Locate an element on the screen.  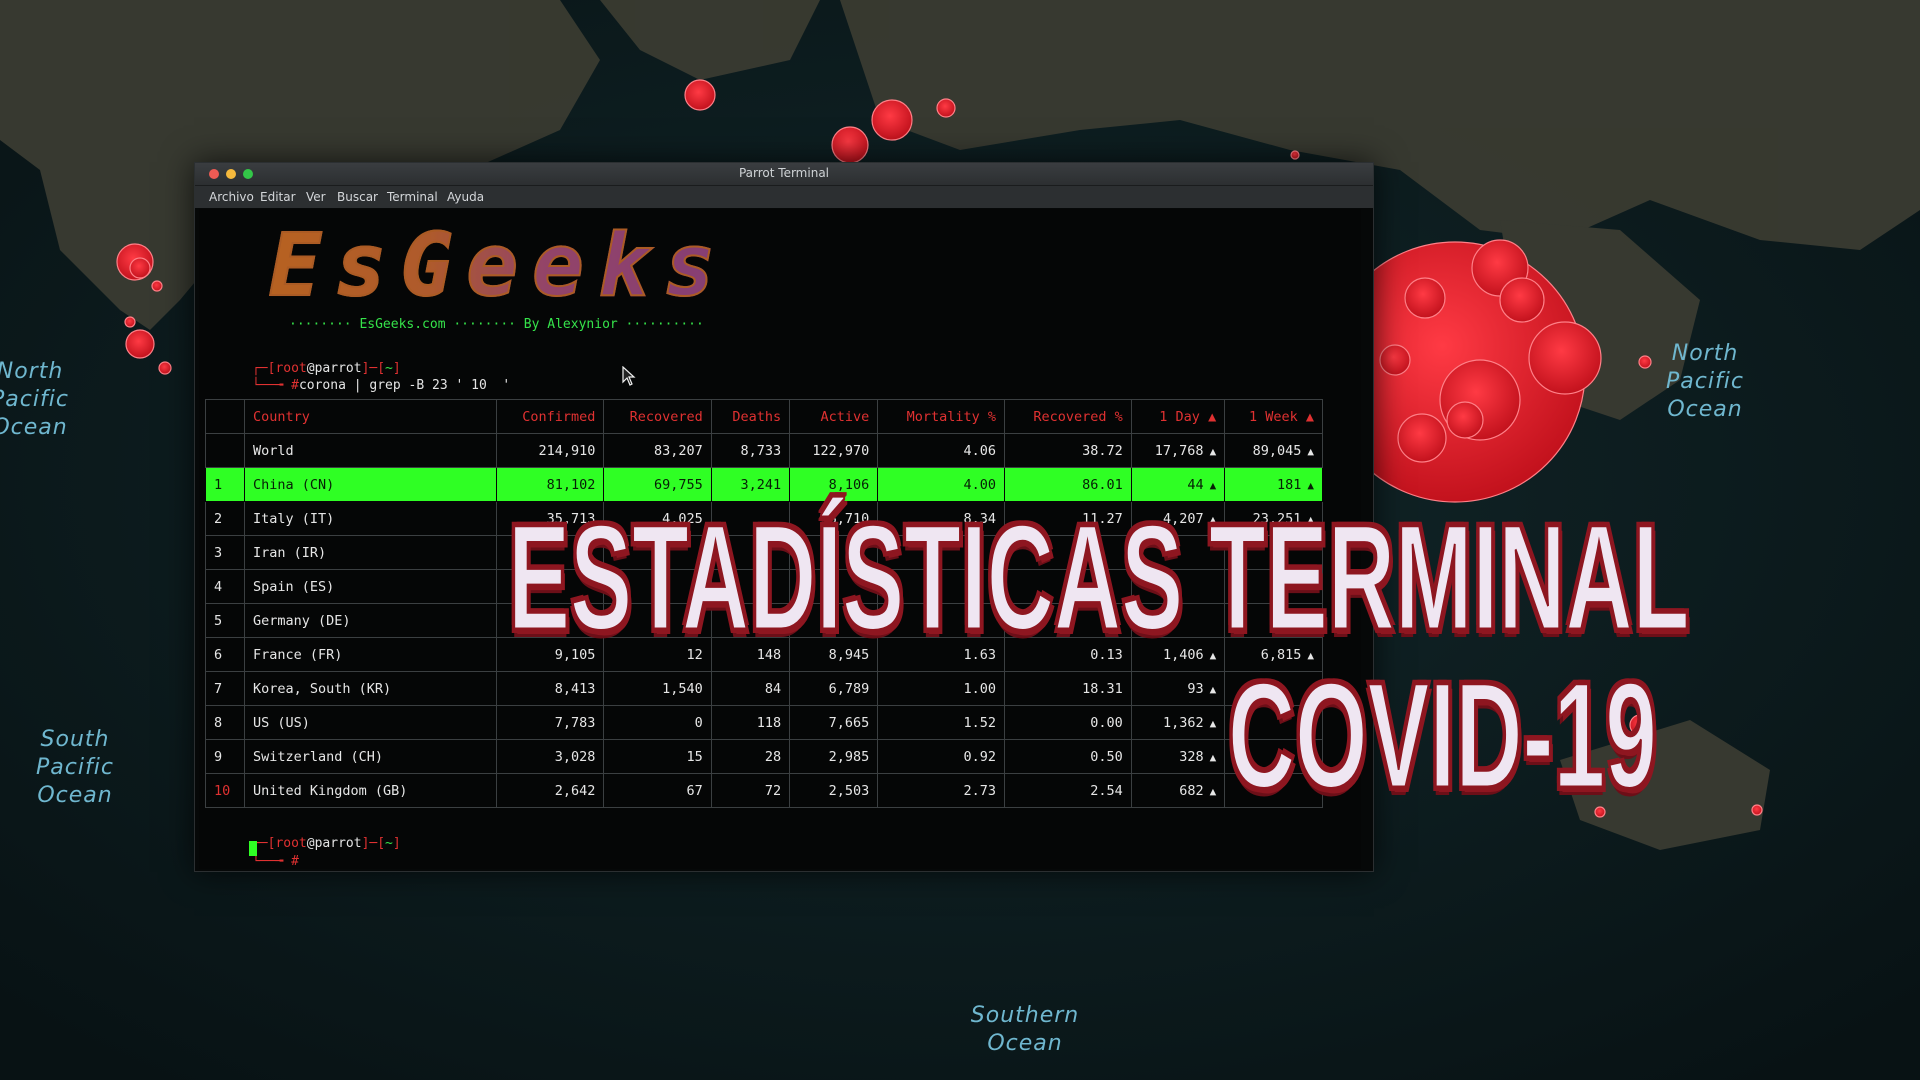
cell-active: 2,503 is located at coordinates (834, 790).